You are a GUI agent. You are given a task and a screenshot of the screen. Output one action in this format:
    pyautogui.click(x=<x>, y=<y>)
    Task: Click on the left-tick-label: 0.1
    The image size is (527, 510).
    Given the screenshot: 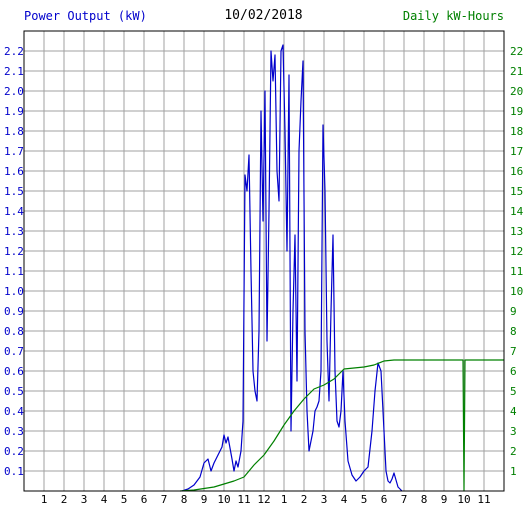 What is the action you would take?
    pyautogui.click(x=14, y=471)
    